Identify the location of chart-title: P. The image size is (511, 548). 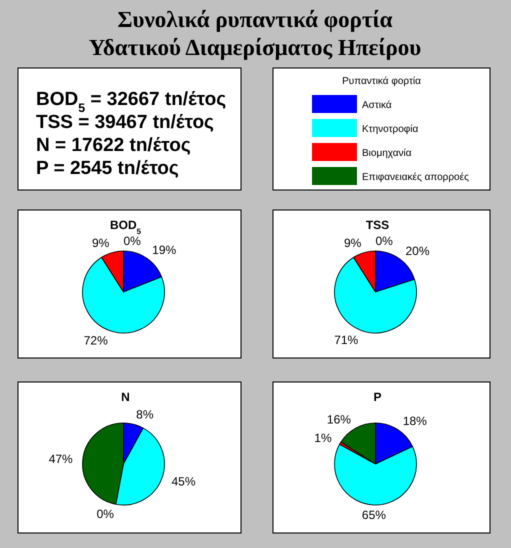
(377, 397).